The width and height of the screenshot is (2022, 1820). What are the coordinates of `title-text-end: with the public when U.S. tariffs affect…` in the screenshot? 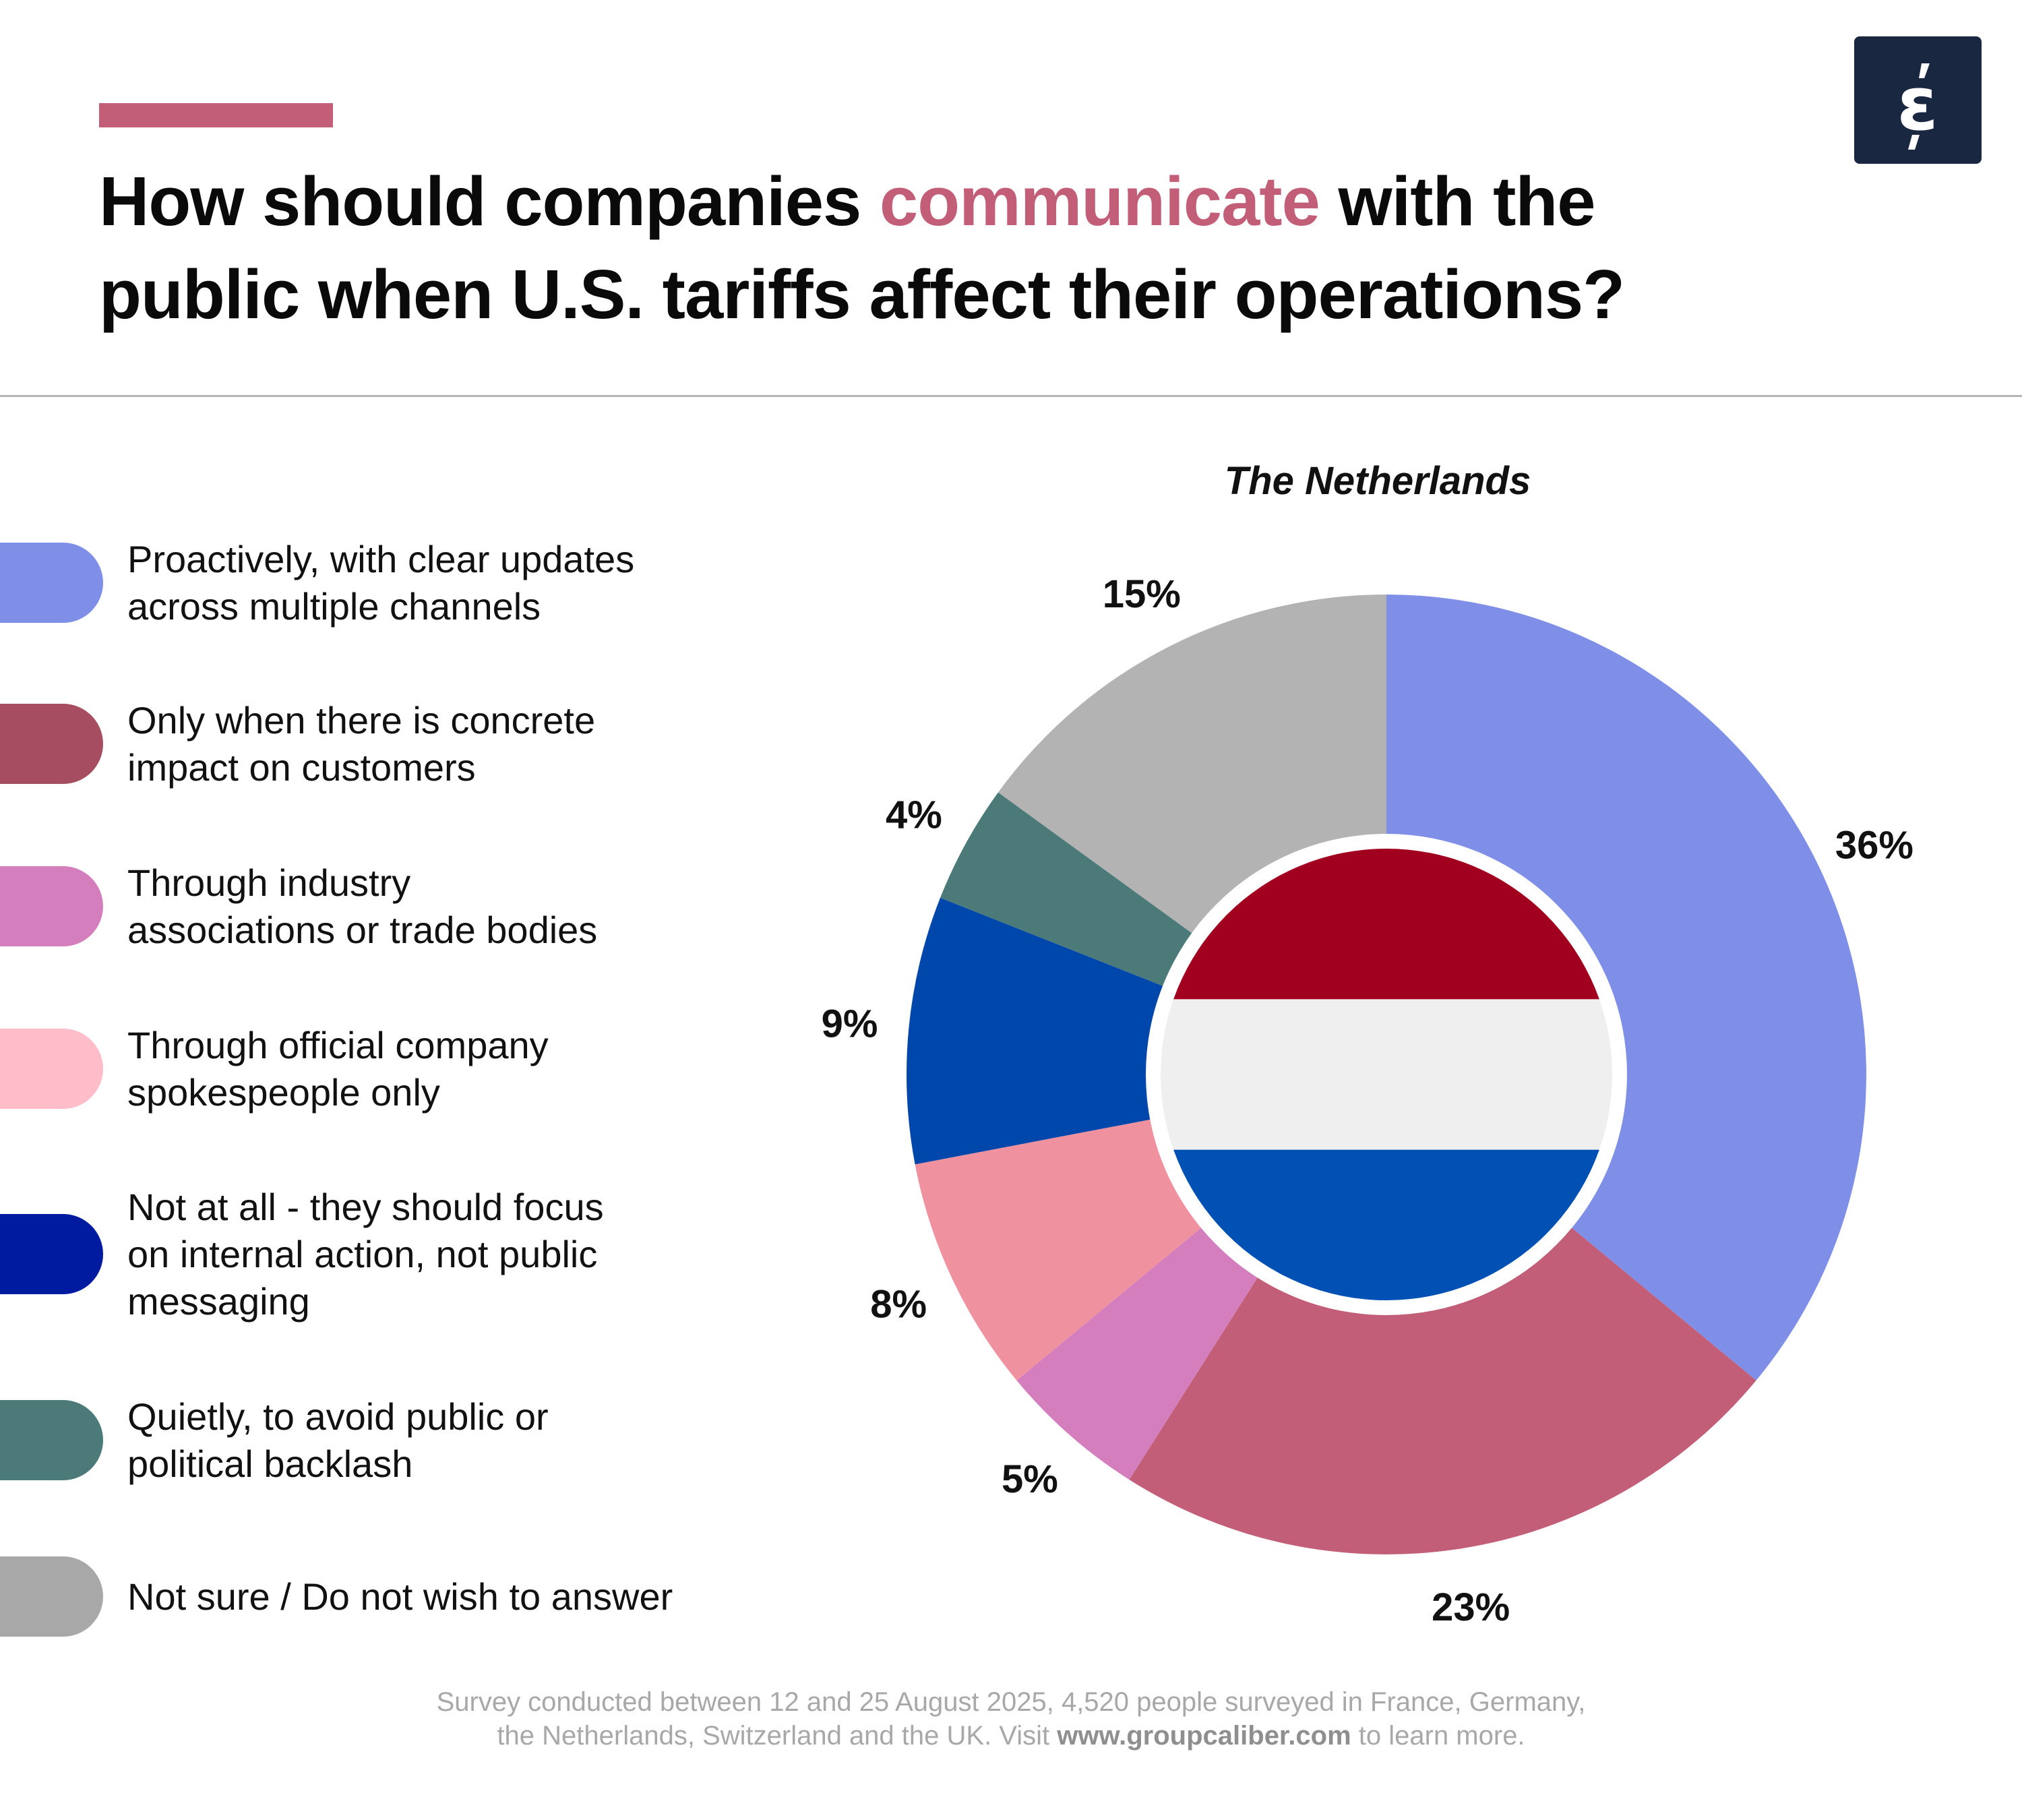 It's located at (862, 247).